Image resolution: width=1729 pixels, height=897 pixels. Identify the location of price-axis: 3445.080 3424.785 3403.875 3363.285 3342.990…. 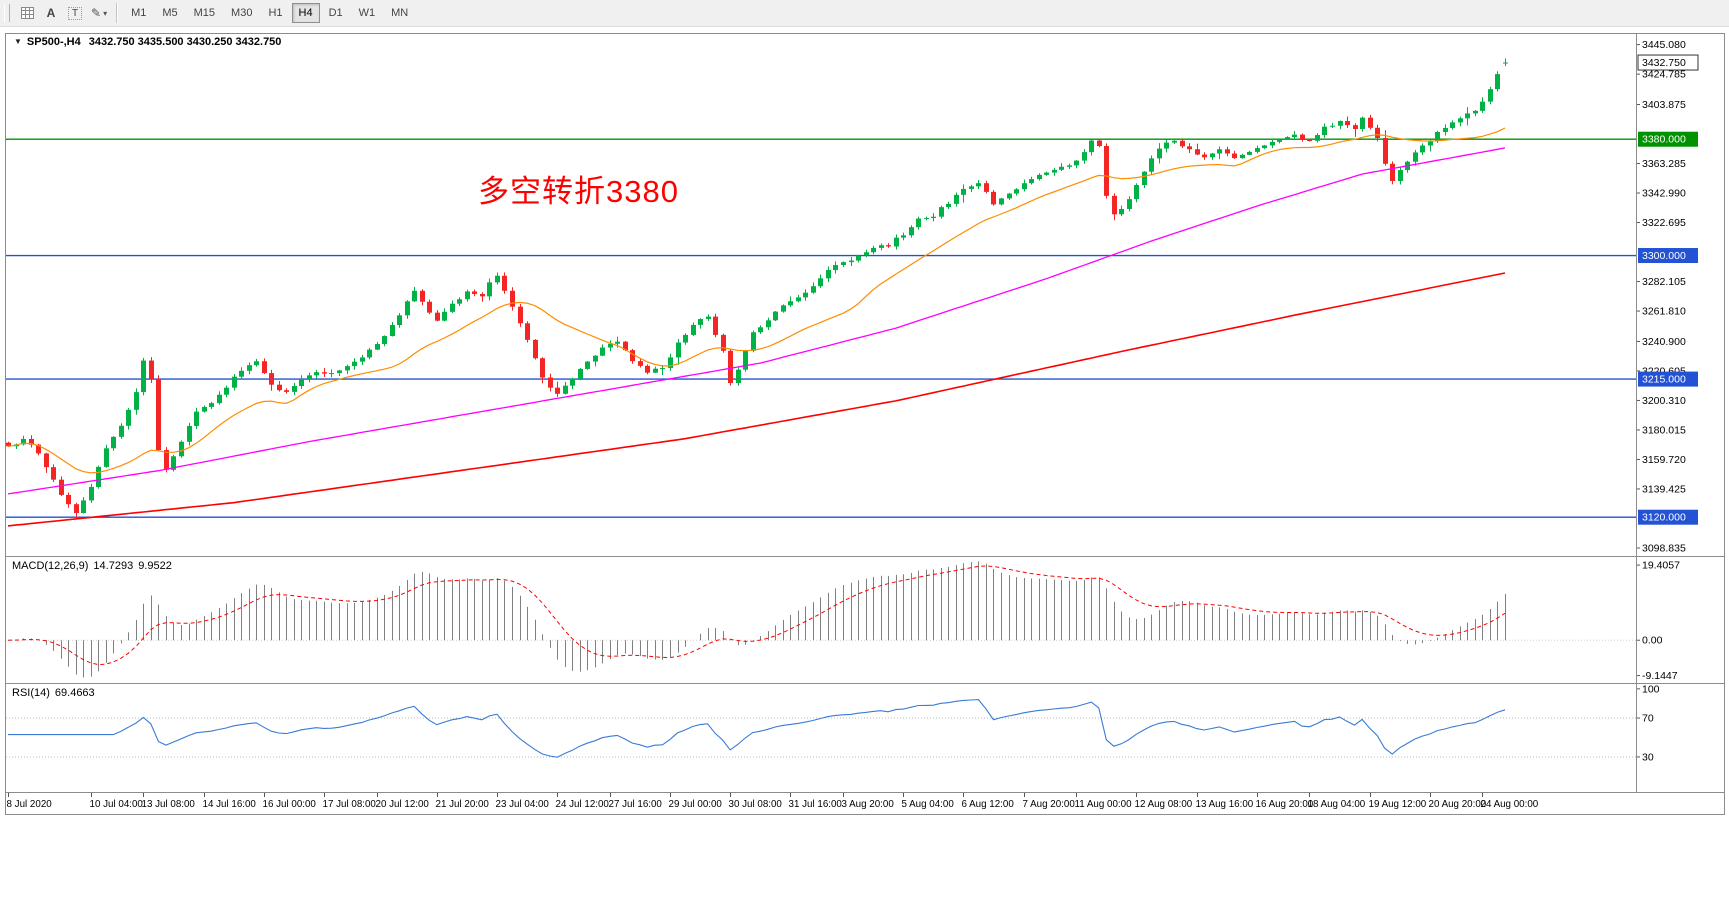
(1667, 401).